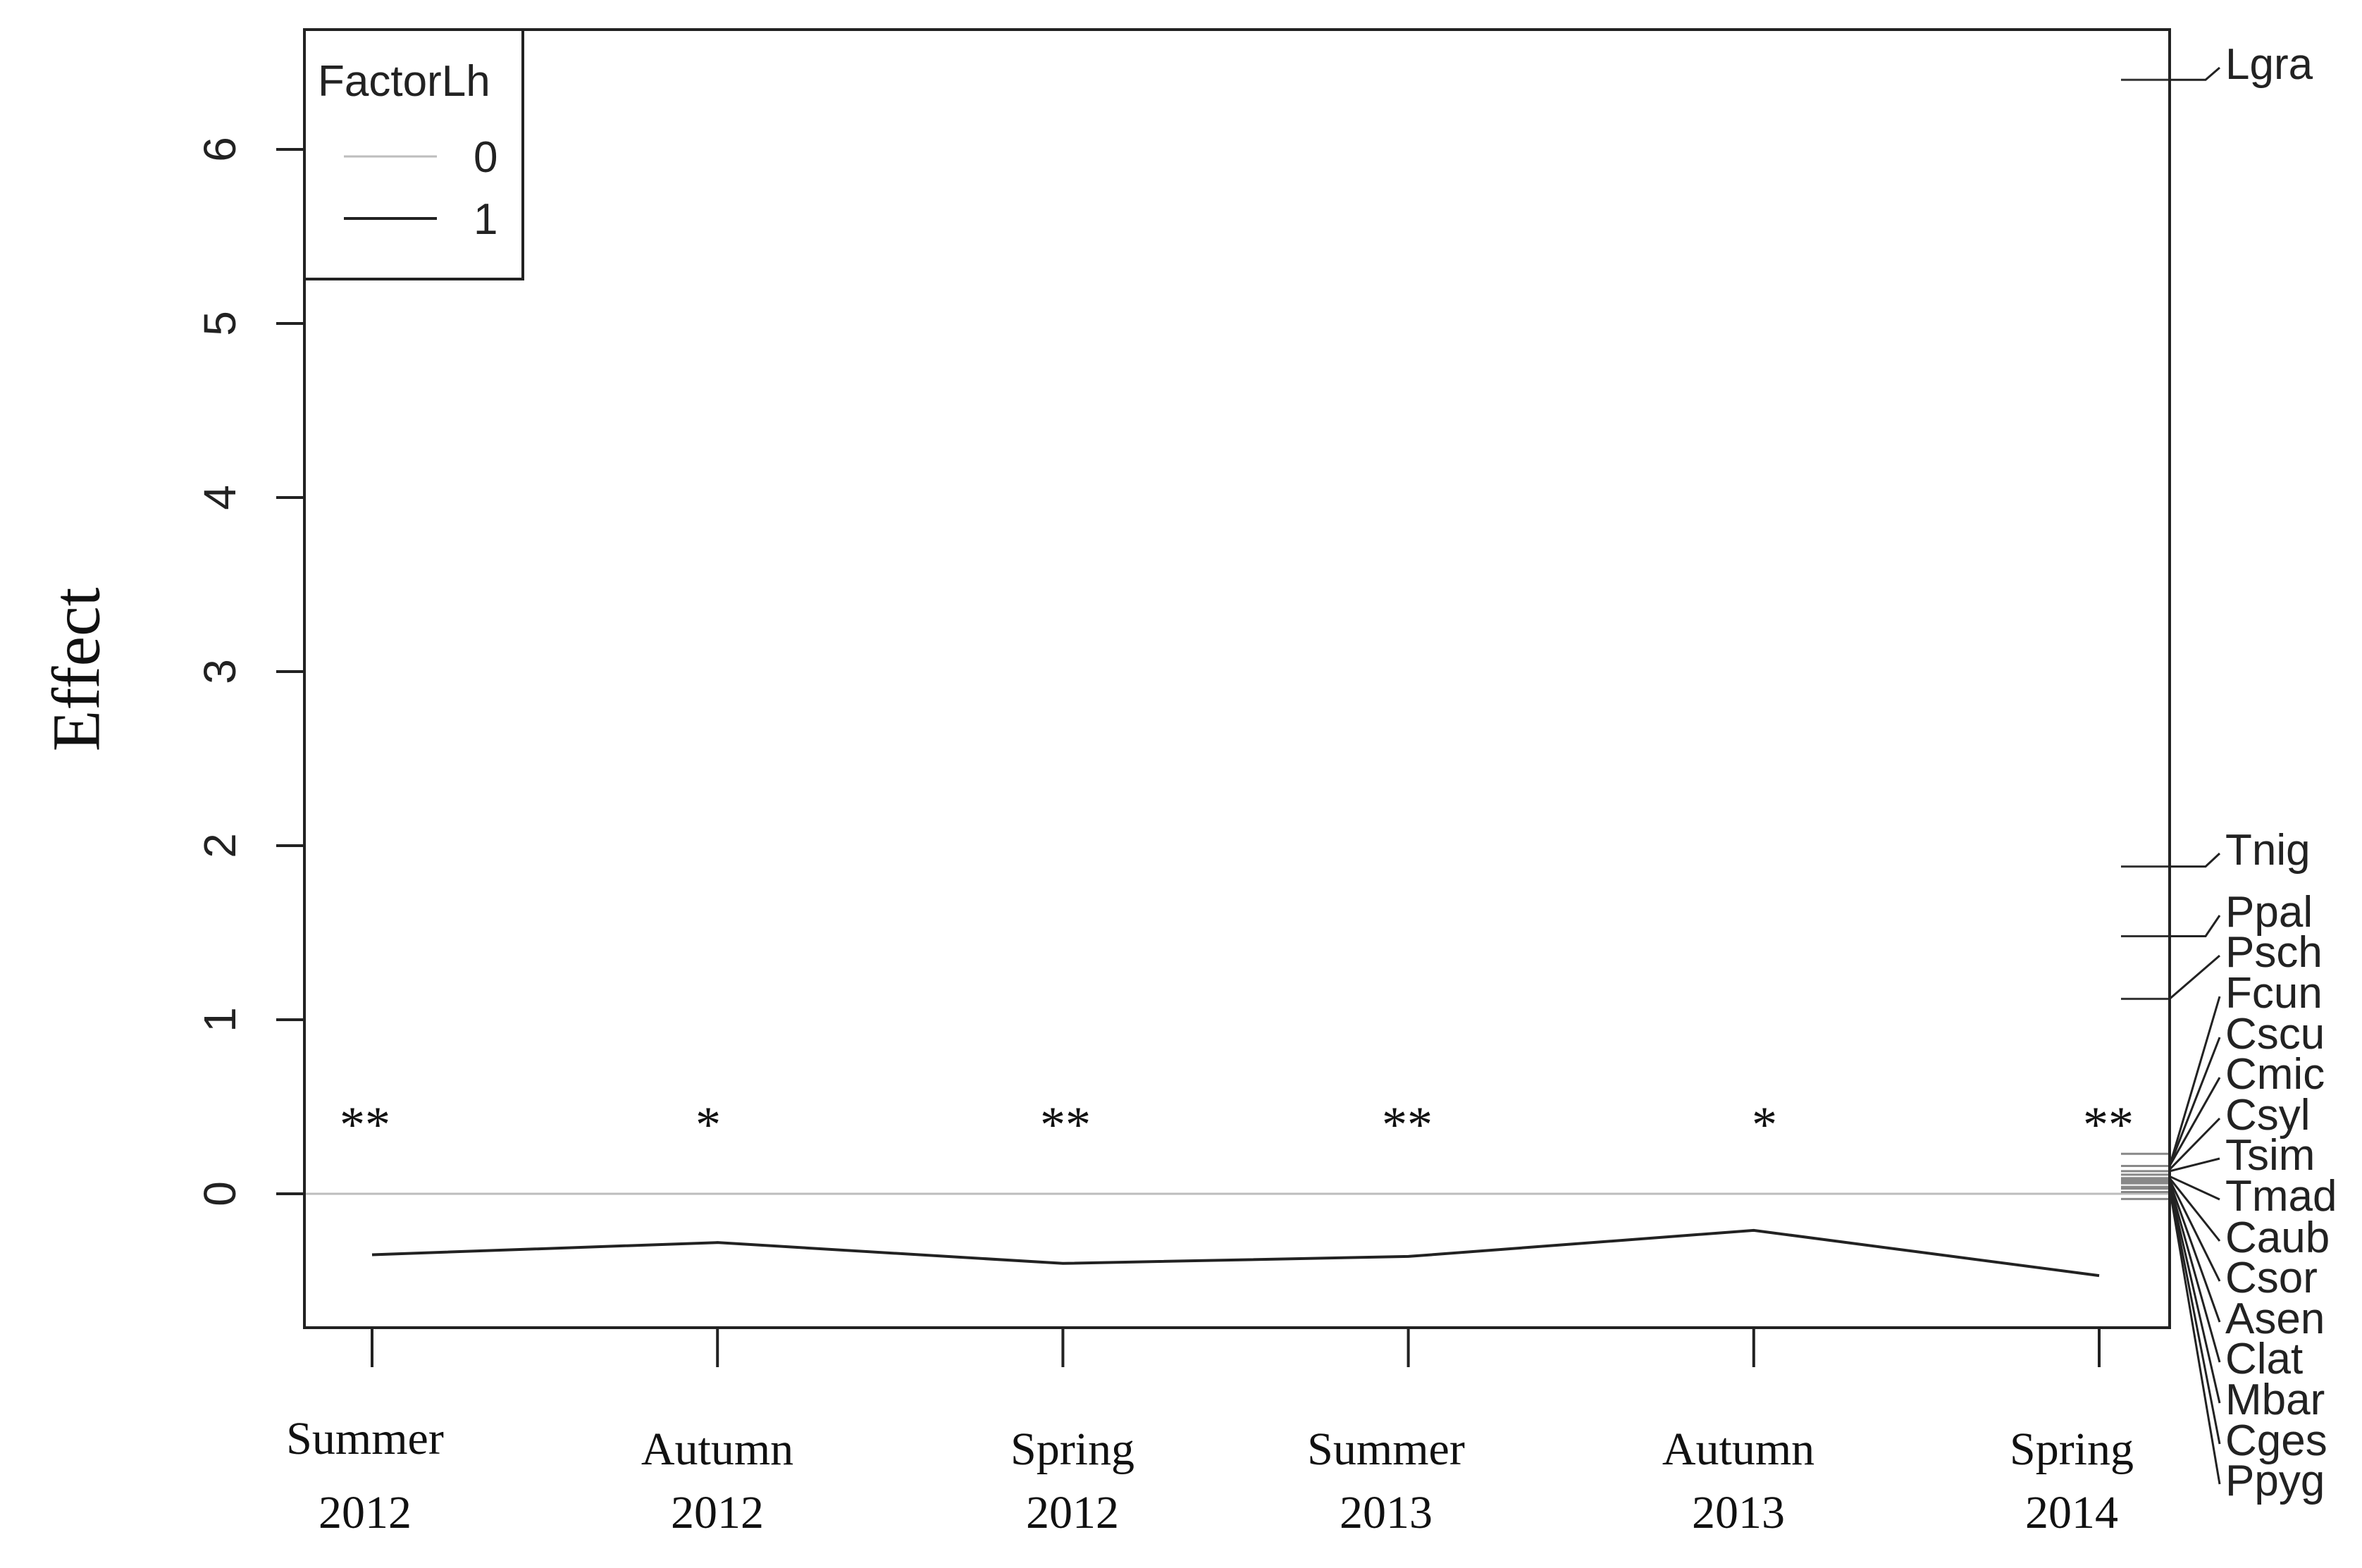 This screenshot has width=2362, height=1568. I want to click on y-tick-label: 5, so click(219, 323).